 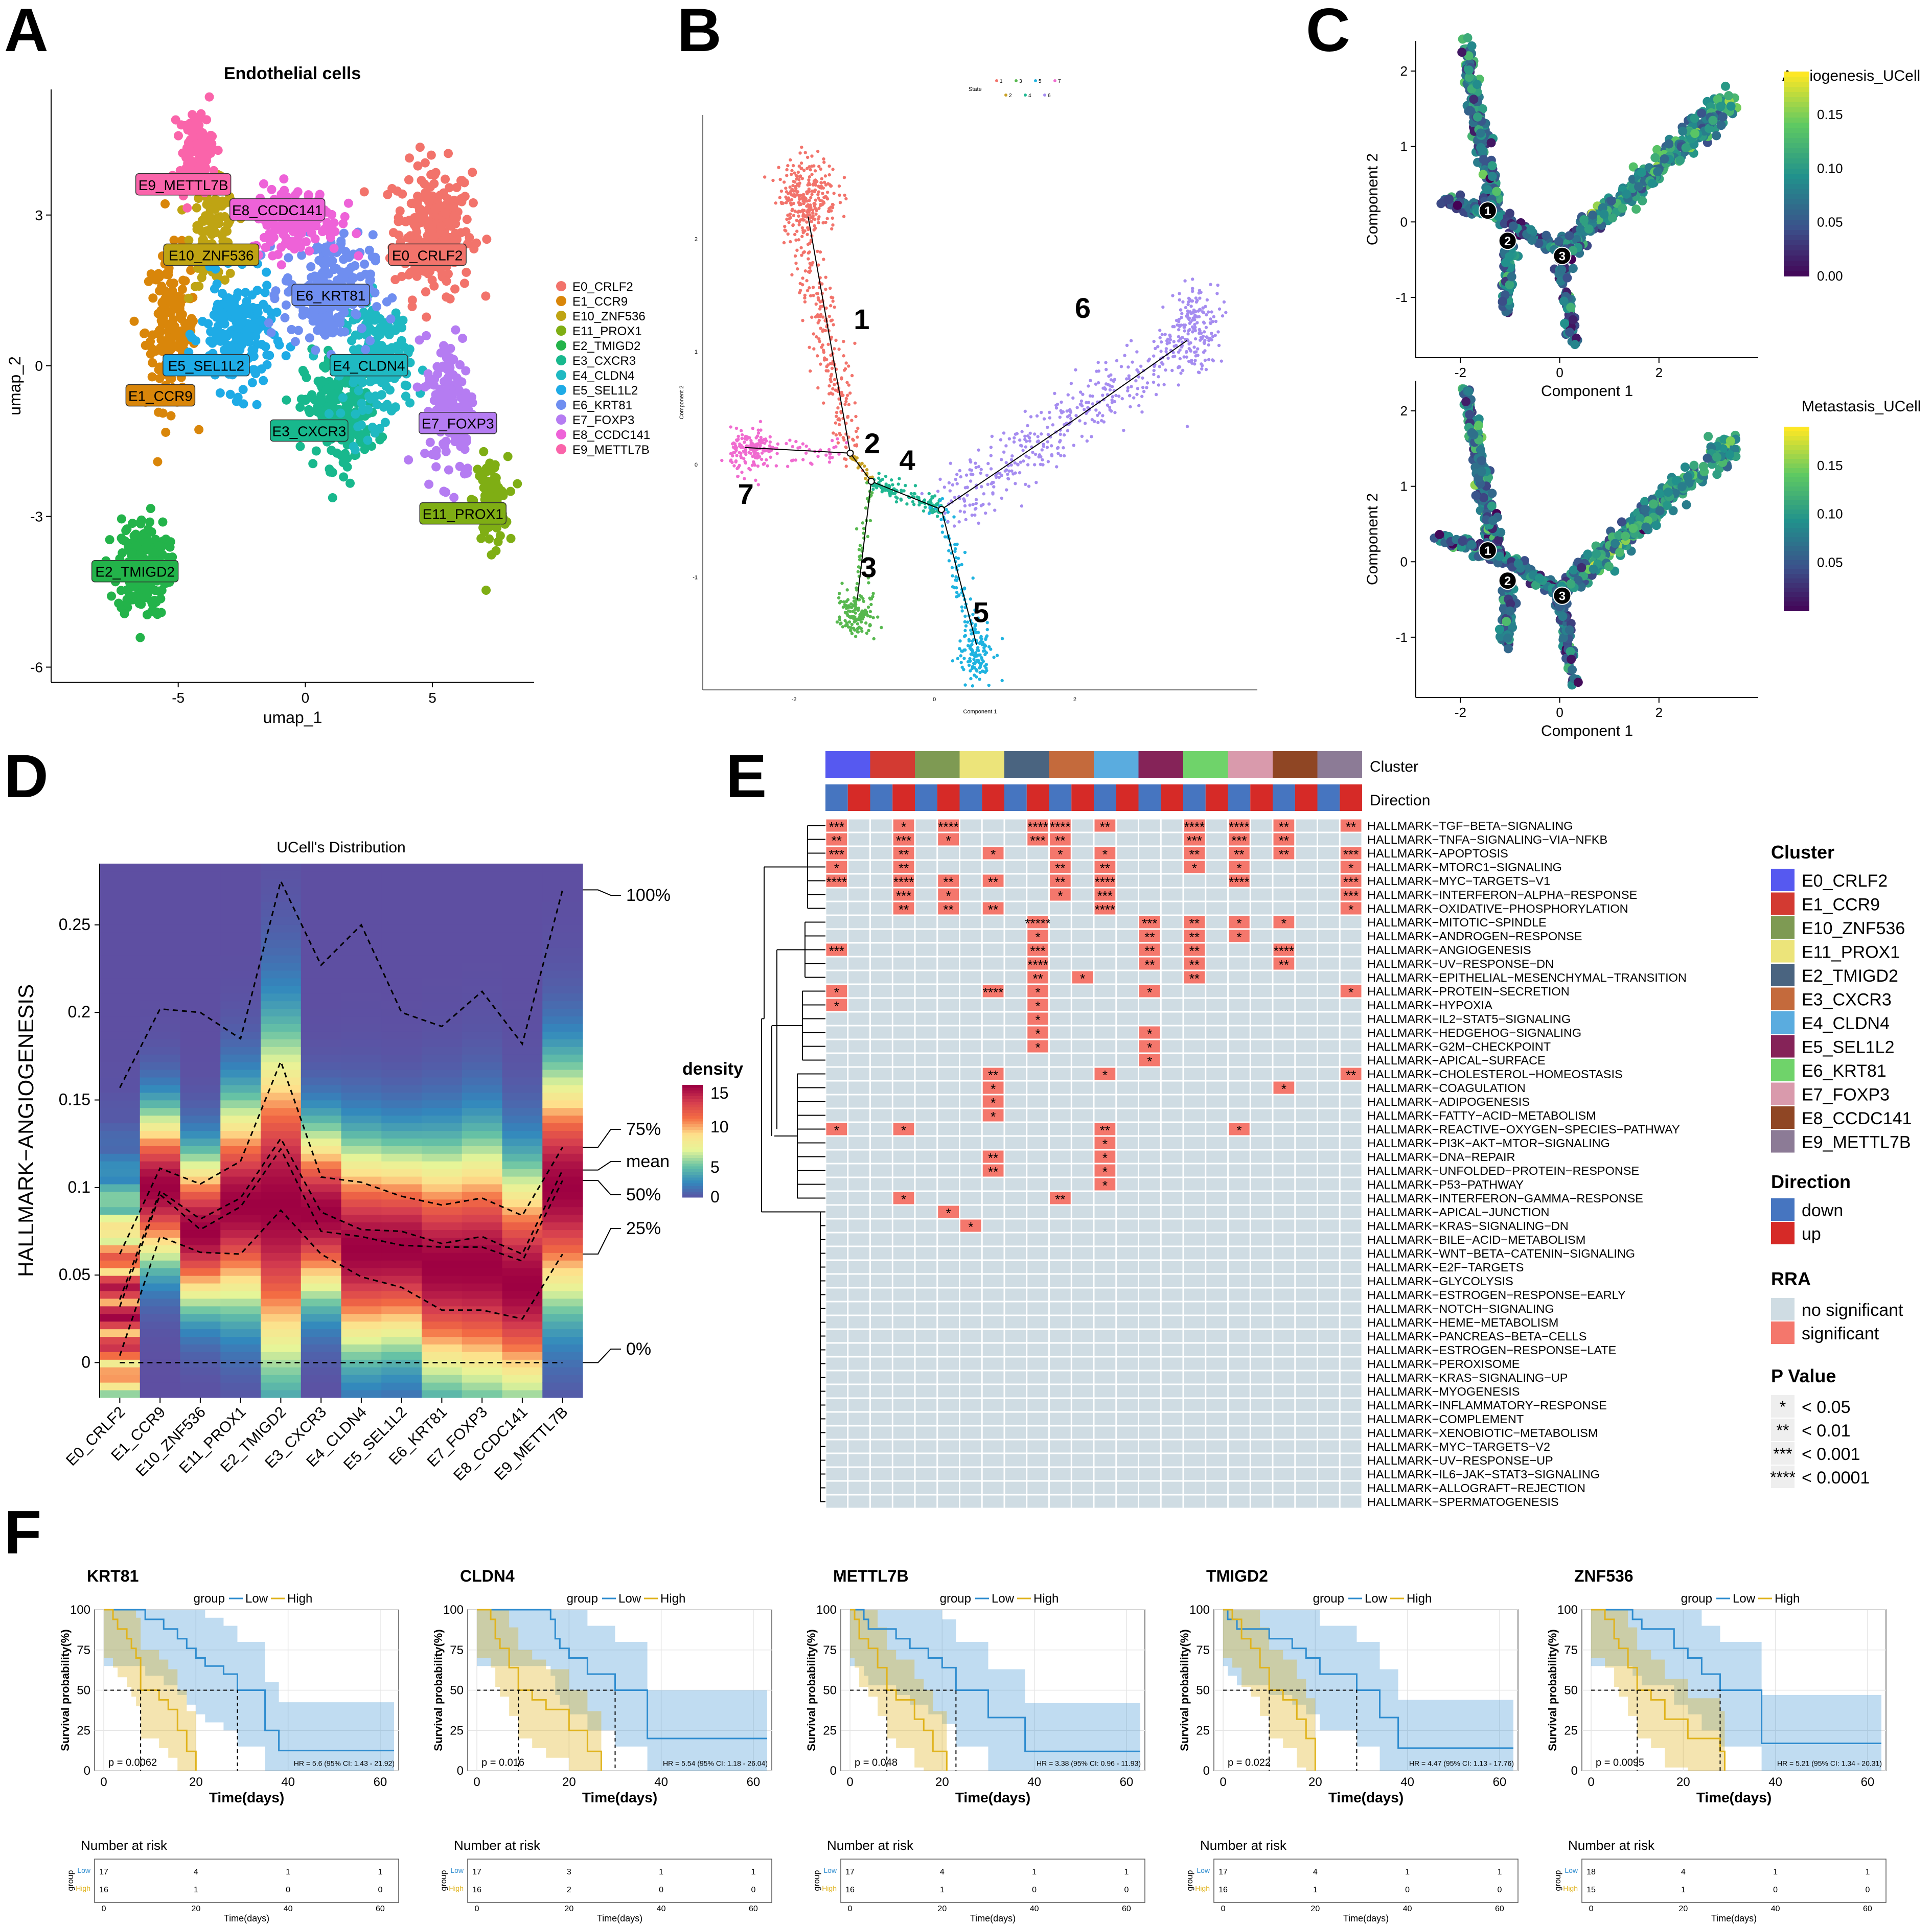 What do you see at coordinates (1487, 211) in the screenshot?
I see `branch-node-label: 1` at bounding box center [1487, 211].